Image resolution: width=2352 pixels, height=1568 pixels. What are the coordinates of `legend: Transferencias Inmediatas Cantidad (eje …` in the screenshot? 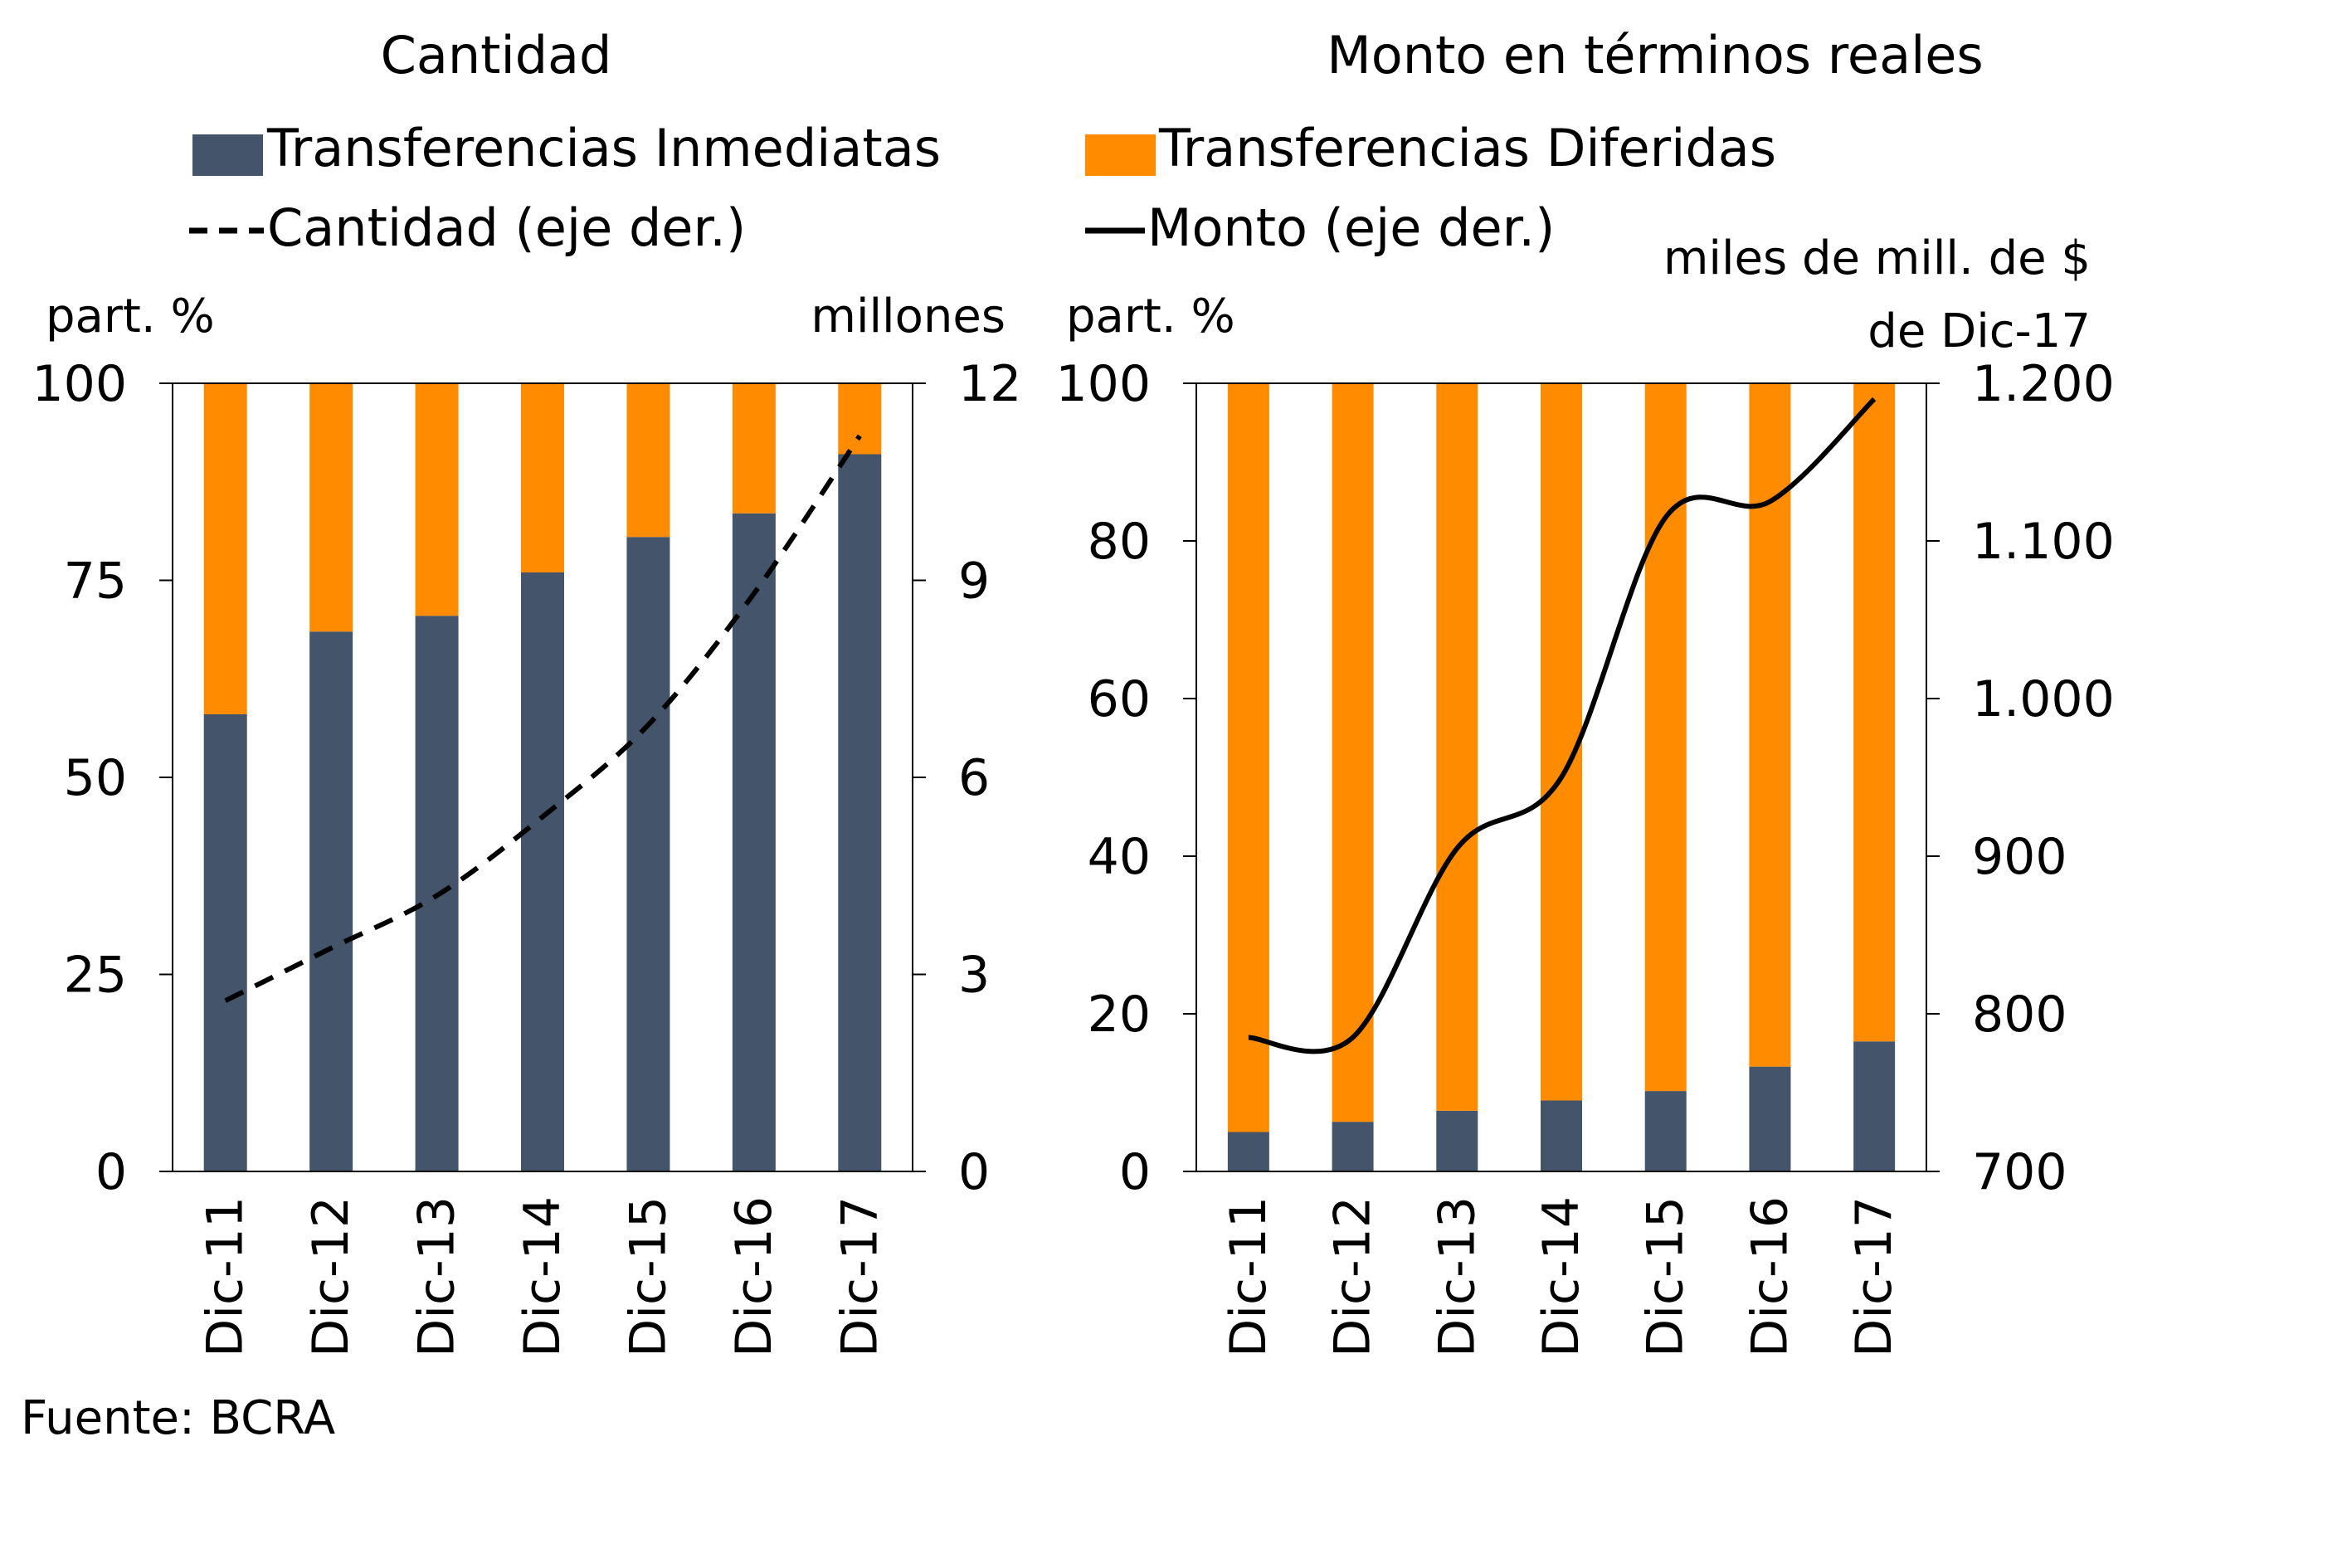 It's located at (982, 188).